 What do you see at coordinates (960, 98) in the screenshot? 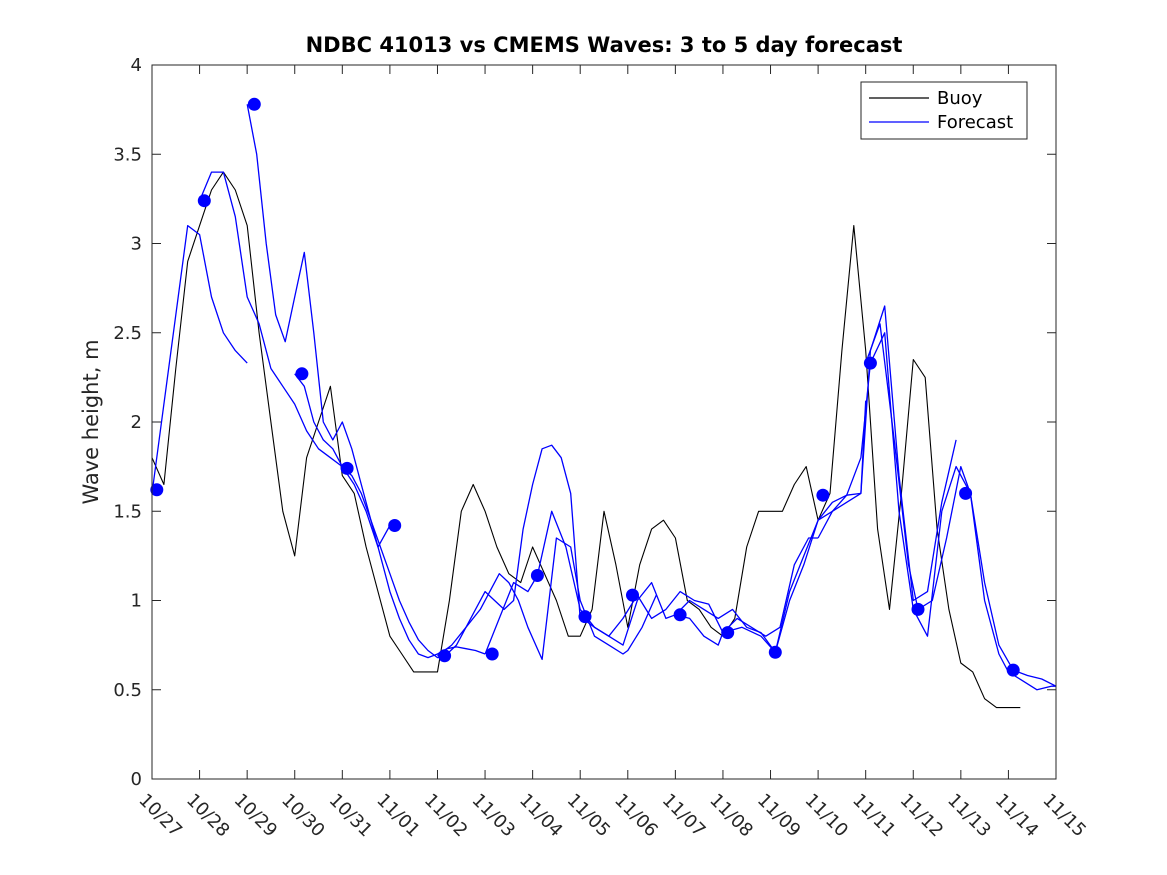
I see `legend-label-buoy: Buoy` at bounding box center [960, 98].